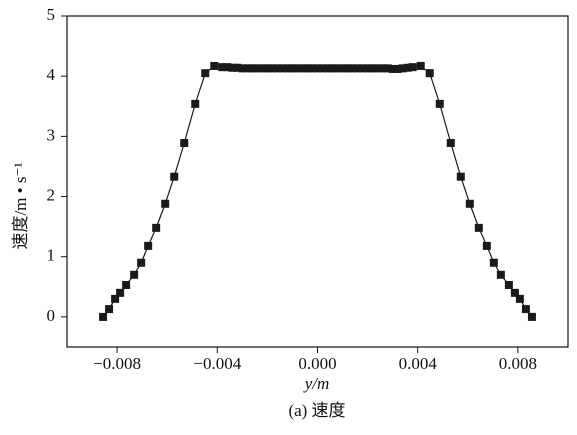 This screenshot has width=577, height=435. I want to click on caption: (a) 速度, so click(316, 410).